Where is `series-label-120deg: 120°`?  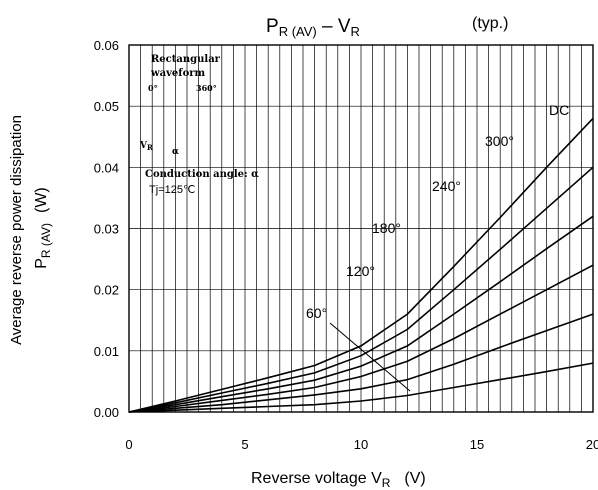
series-label-120deg: 120° is located at coordinates (360, 271).